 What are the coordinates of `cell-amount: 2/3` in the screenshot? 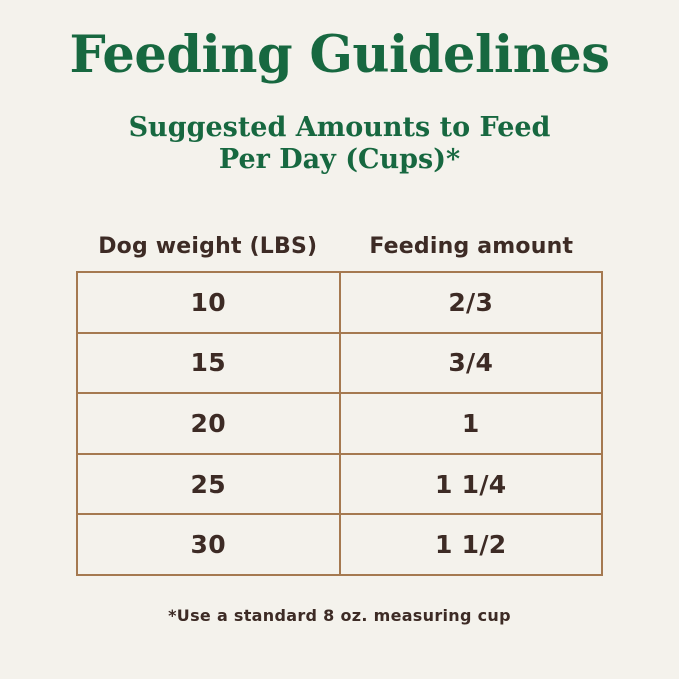 It's located at (470, 302).